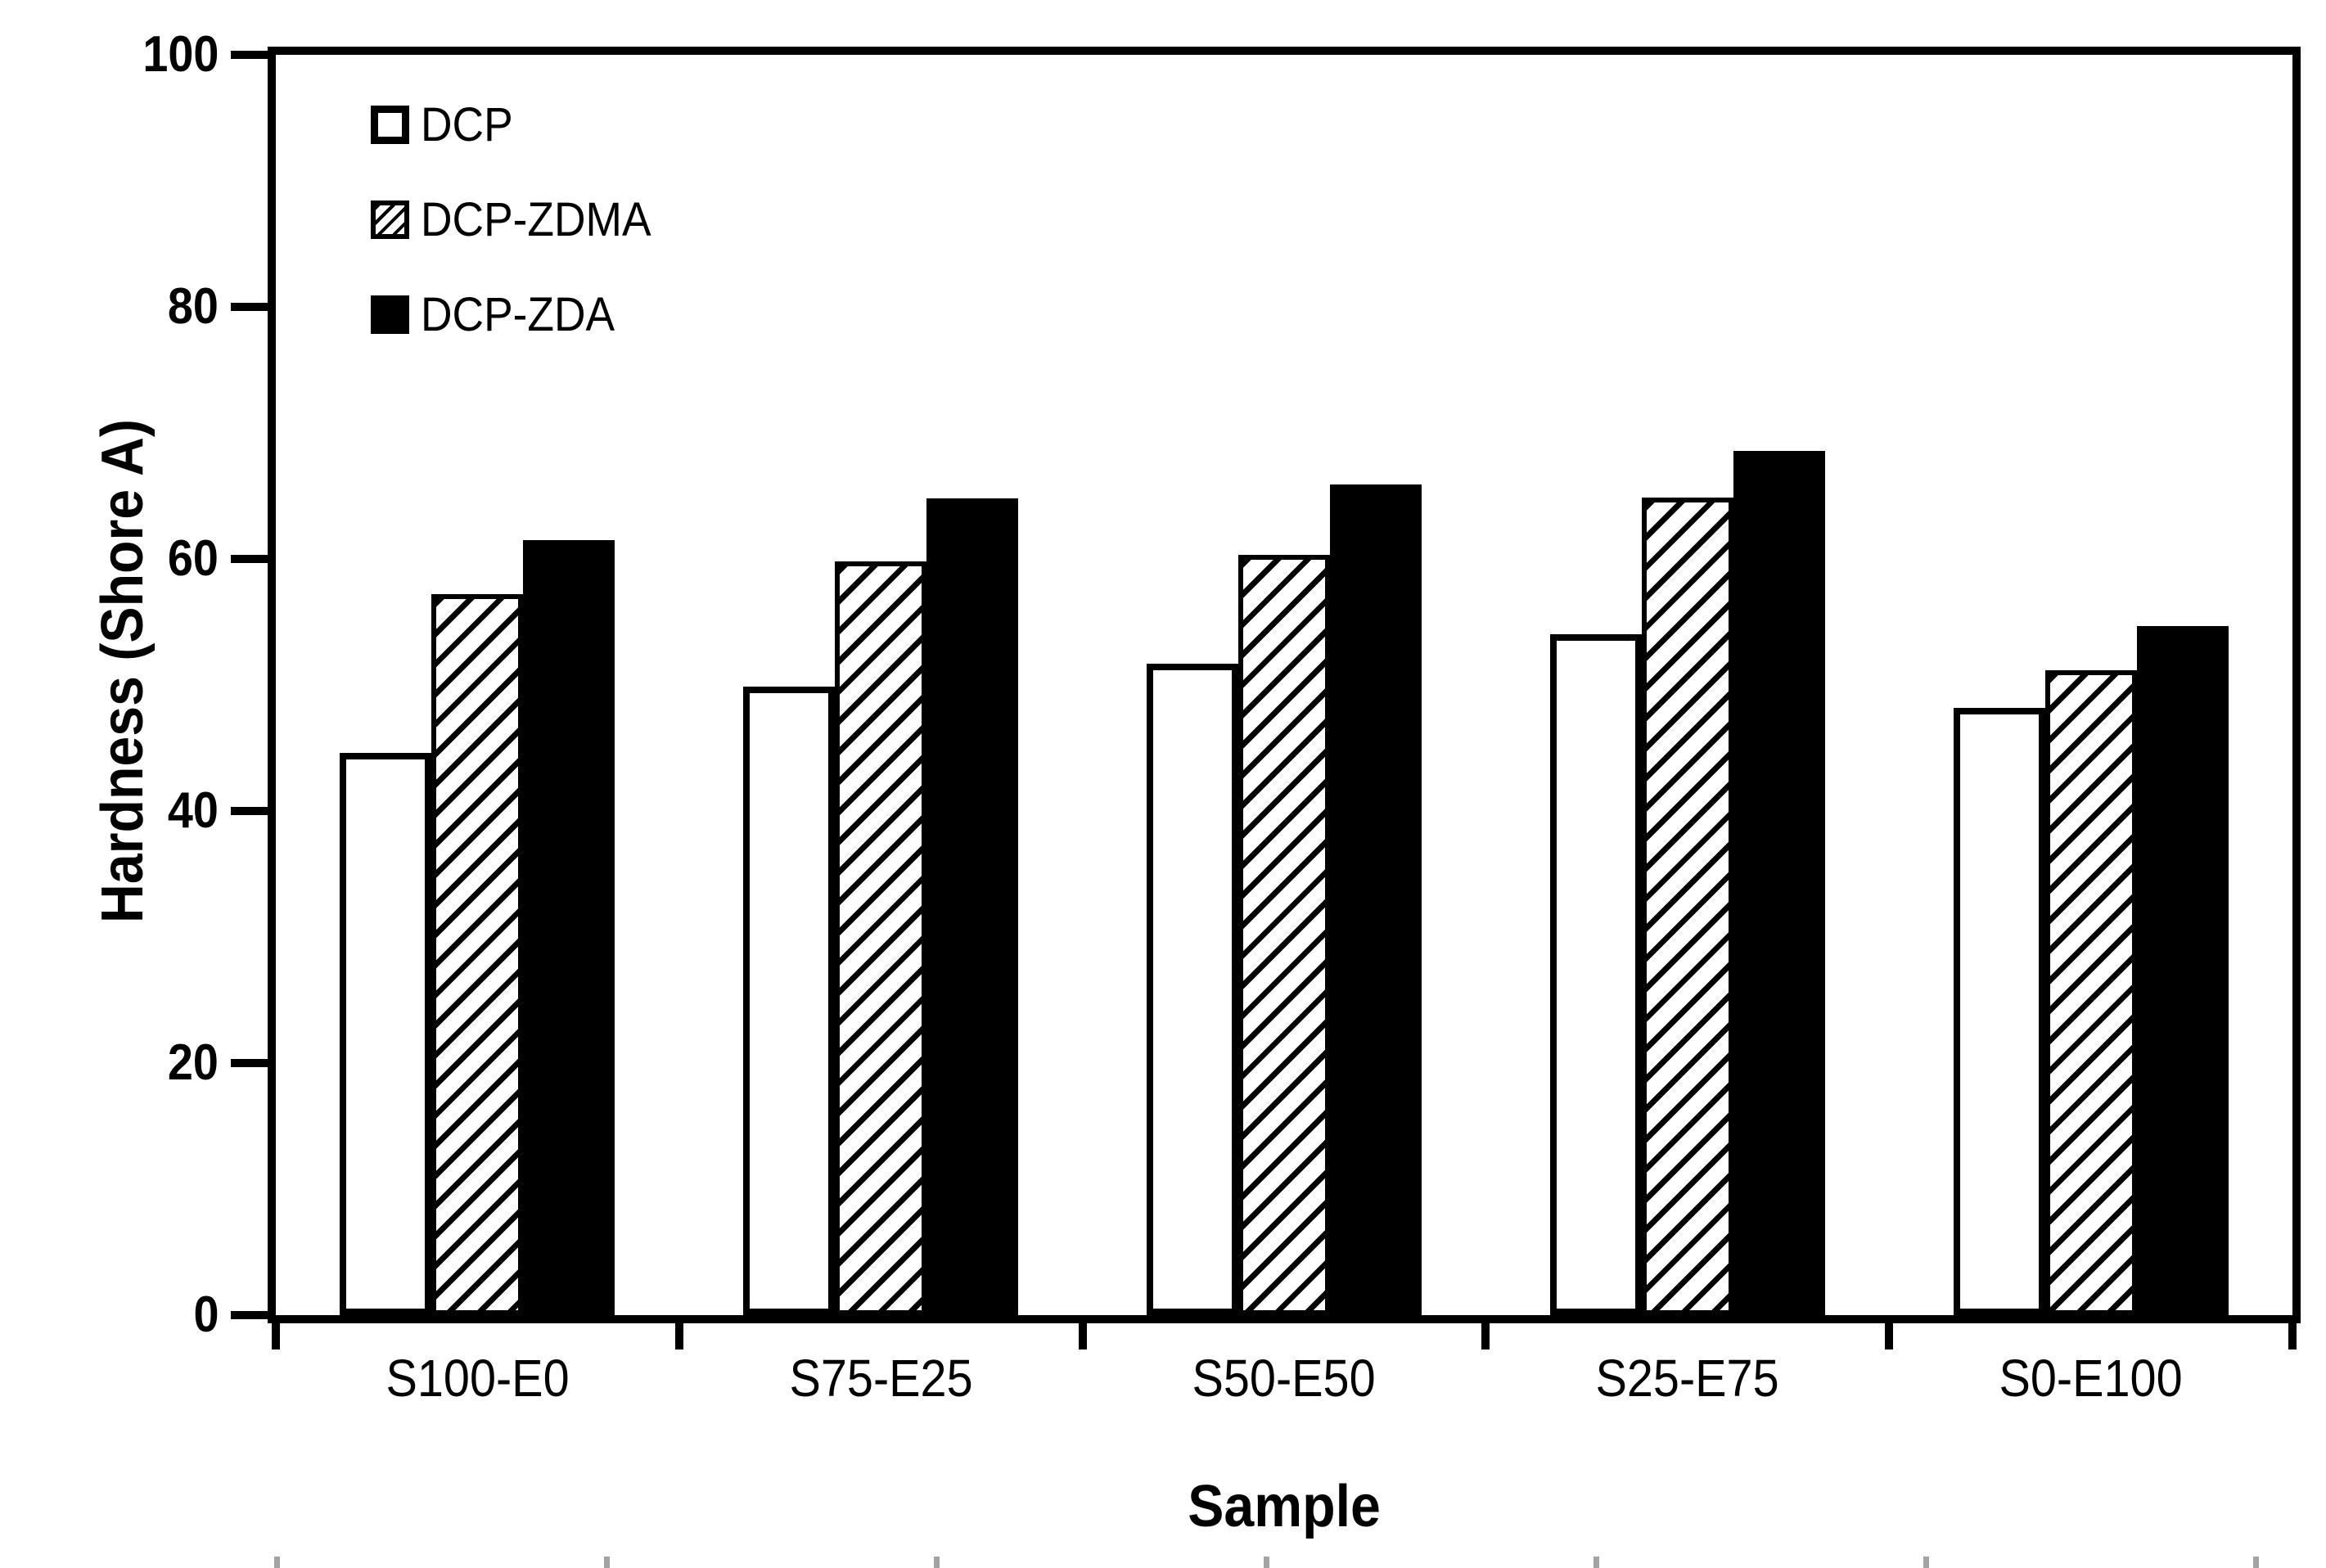  I want to click on legend-item-dcp-zdma: DCP-ZDMA, so click(521, 219).